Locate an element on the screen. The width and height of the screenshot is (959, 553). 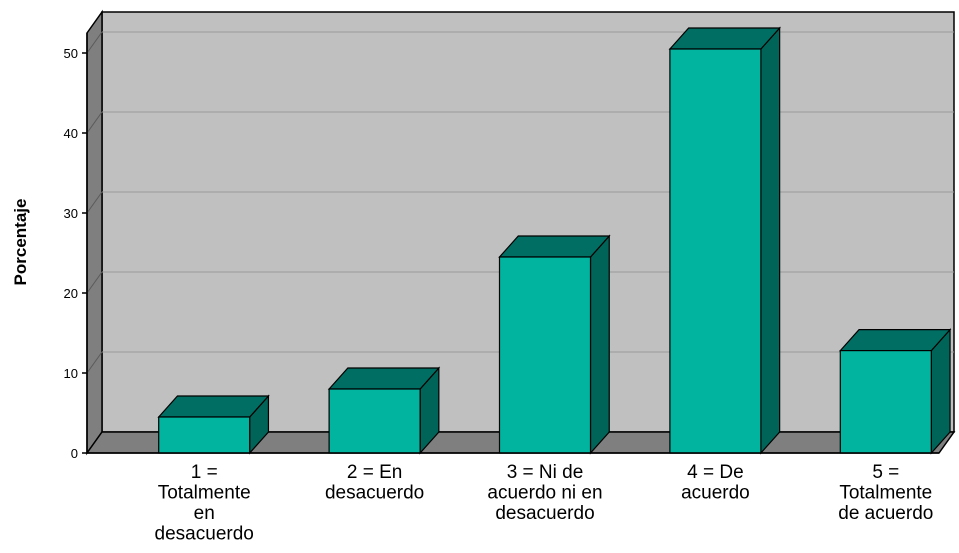
y-tick-label: 20 is located at coordinates (71, 293).